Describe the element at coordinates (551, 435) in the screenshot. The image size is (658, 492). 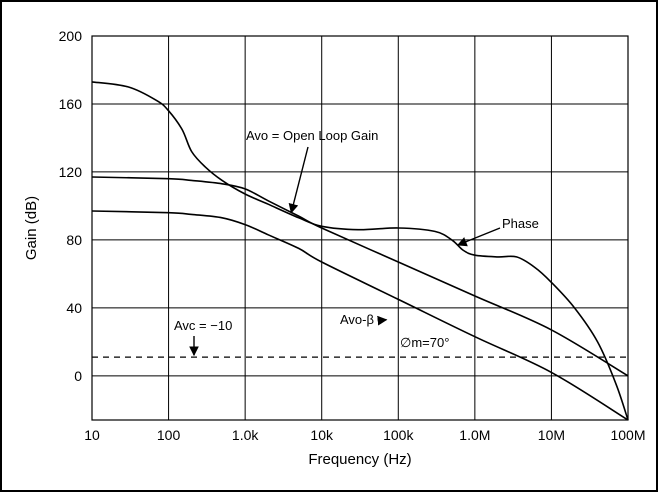
I see `x-tick-label: 10M` at that location.